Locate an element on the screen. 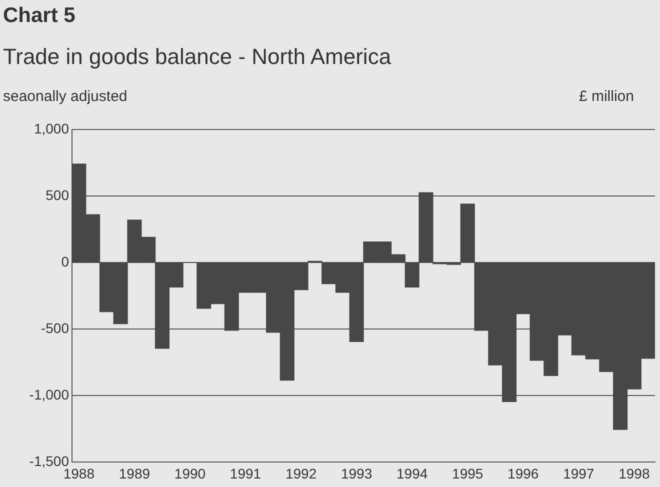  x-tick-label: 1996 is located at coordinates (523, 473).